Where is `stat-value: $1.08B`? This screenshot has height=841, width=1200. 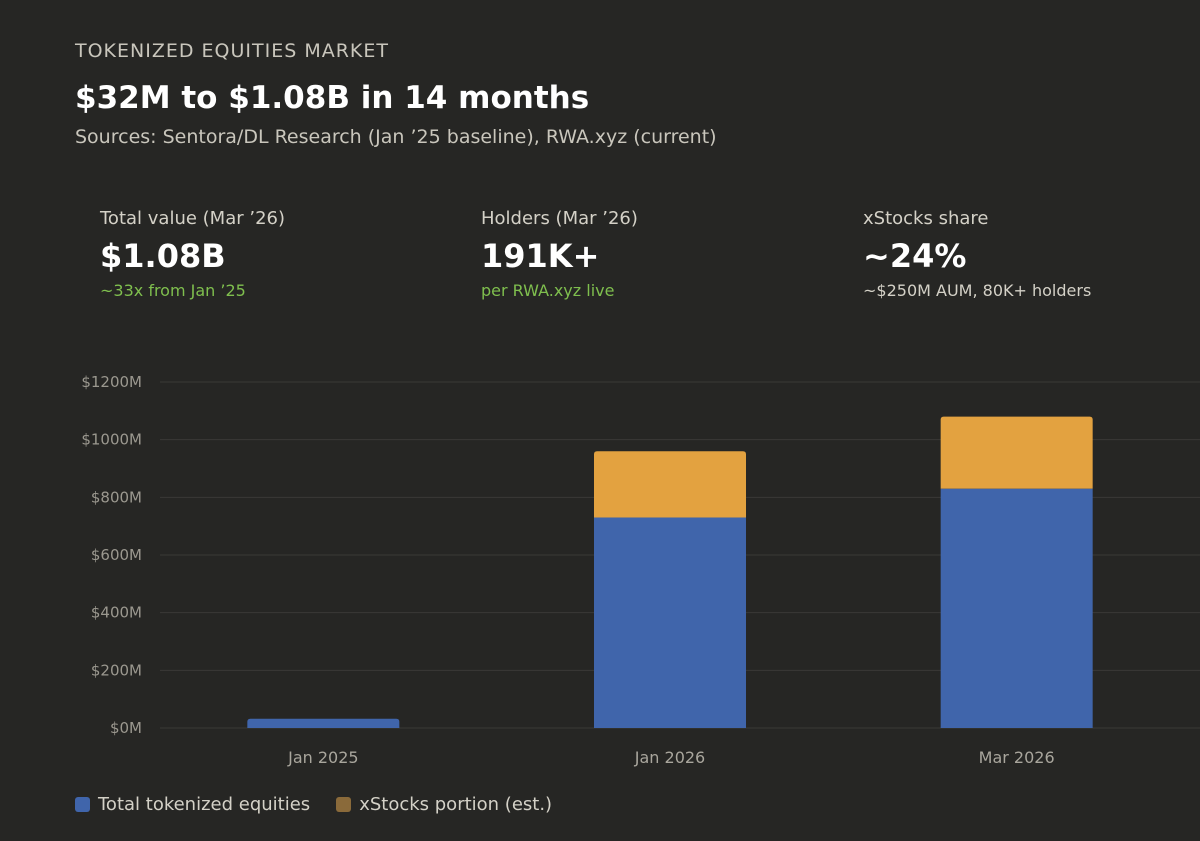
stat-value: $1.08B is located at coordinates (163, 256).